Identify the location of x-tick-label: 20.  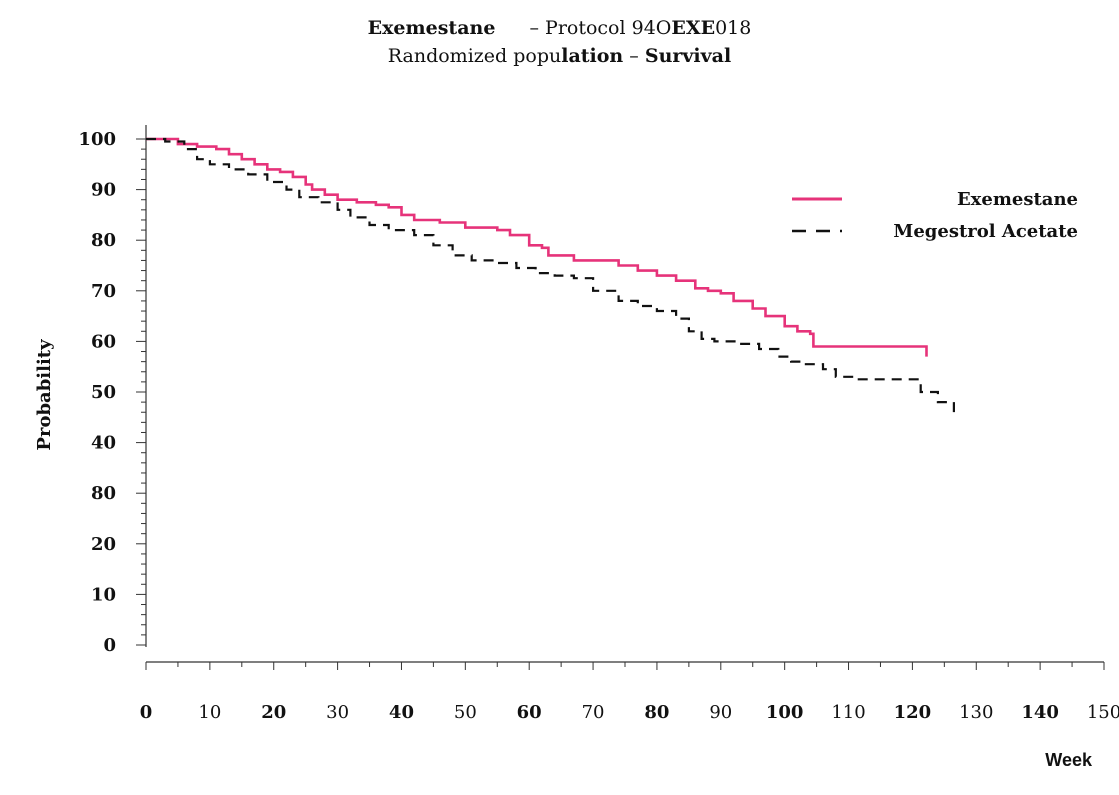
(273, 712).